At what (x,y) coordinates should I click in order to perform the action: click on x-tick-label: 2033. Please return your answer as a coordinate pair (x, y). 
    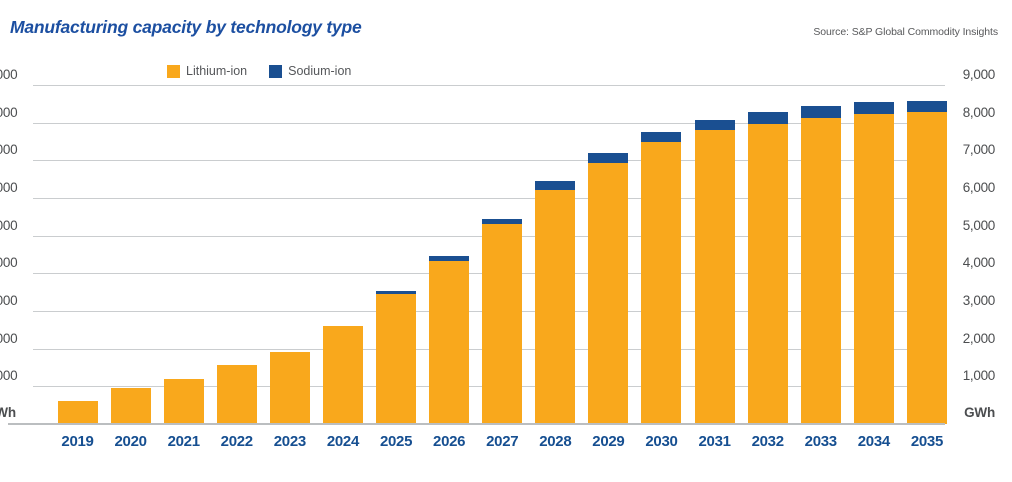
    Looking at the image, I should click on (820, 441).